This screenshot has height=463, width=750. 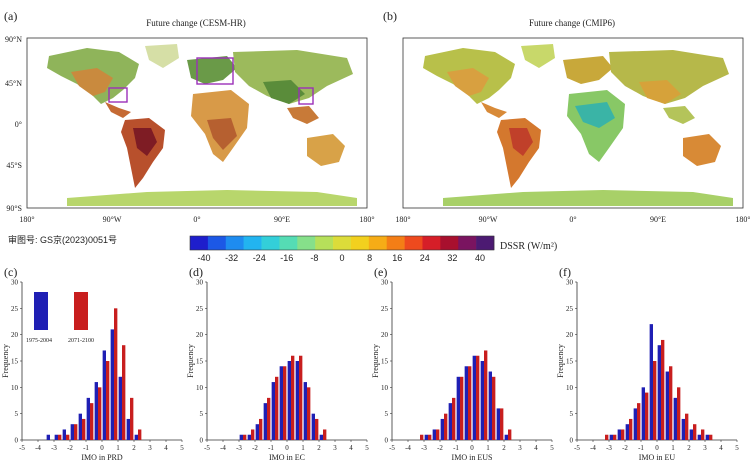 What do you see at coordinates (196, 272) in the screenshot?
I see `panel-letter: (d)` at bounding box center [196, 272].